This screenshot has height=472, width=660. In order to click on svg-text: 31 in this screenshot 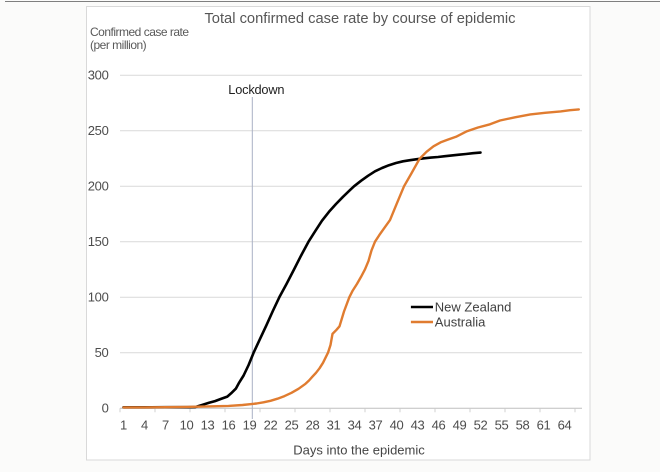, I will do `click(334, 425)`.